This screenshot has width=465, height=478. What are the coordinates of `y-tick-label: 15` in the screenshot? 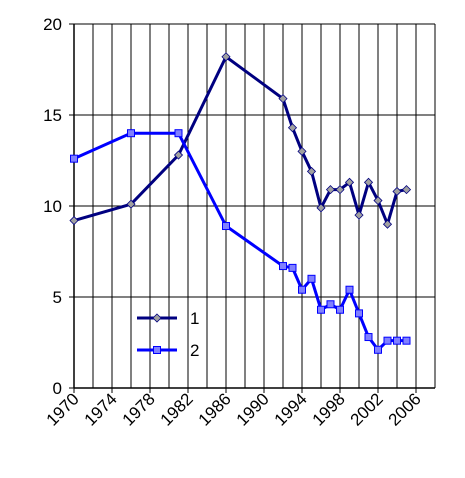 It's located at (52, 115).